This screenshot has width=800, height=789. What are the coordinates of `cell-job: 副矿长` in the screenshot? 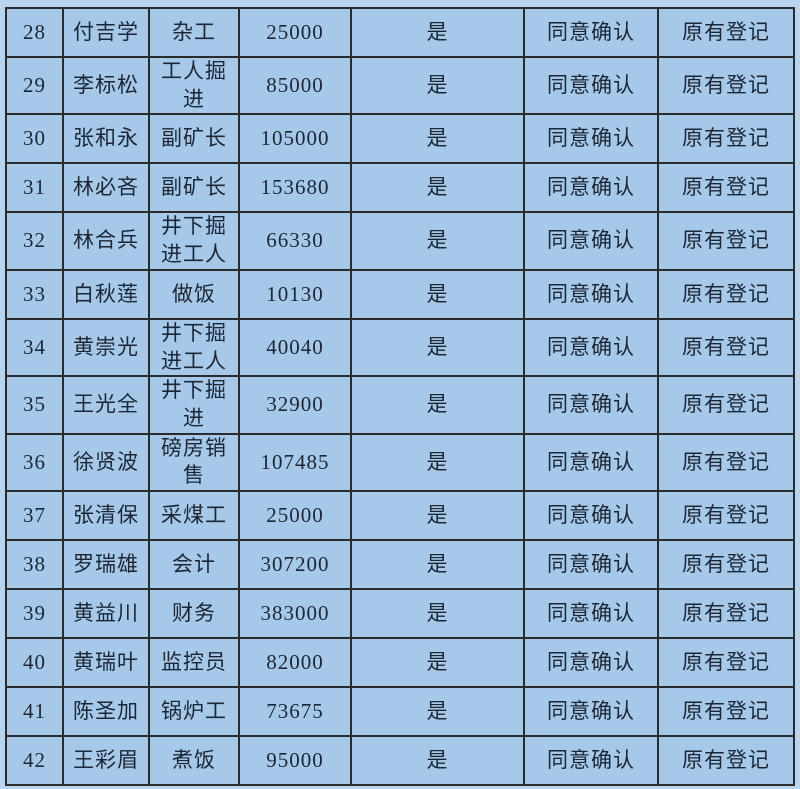 It's located at (194, 188).